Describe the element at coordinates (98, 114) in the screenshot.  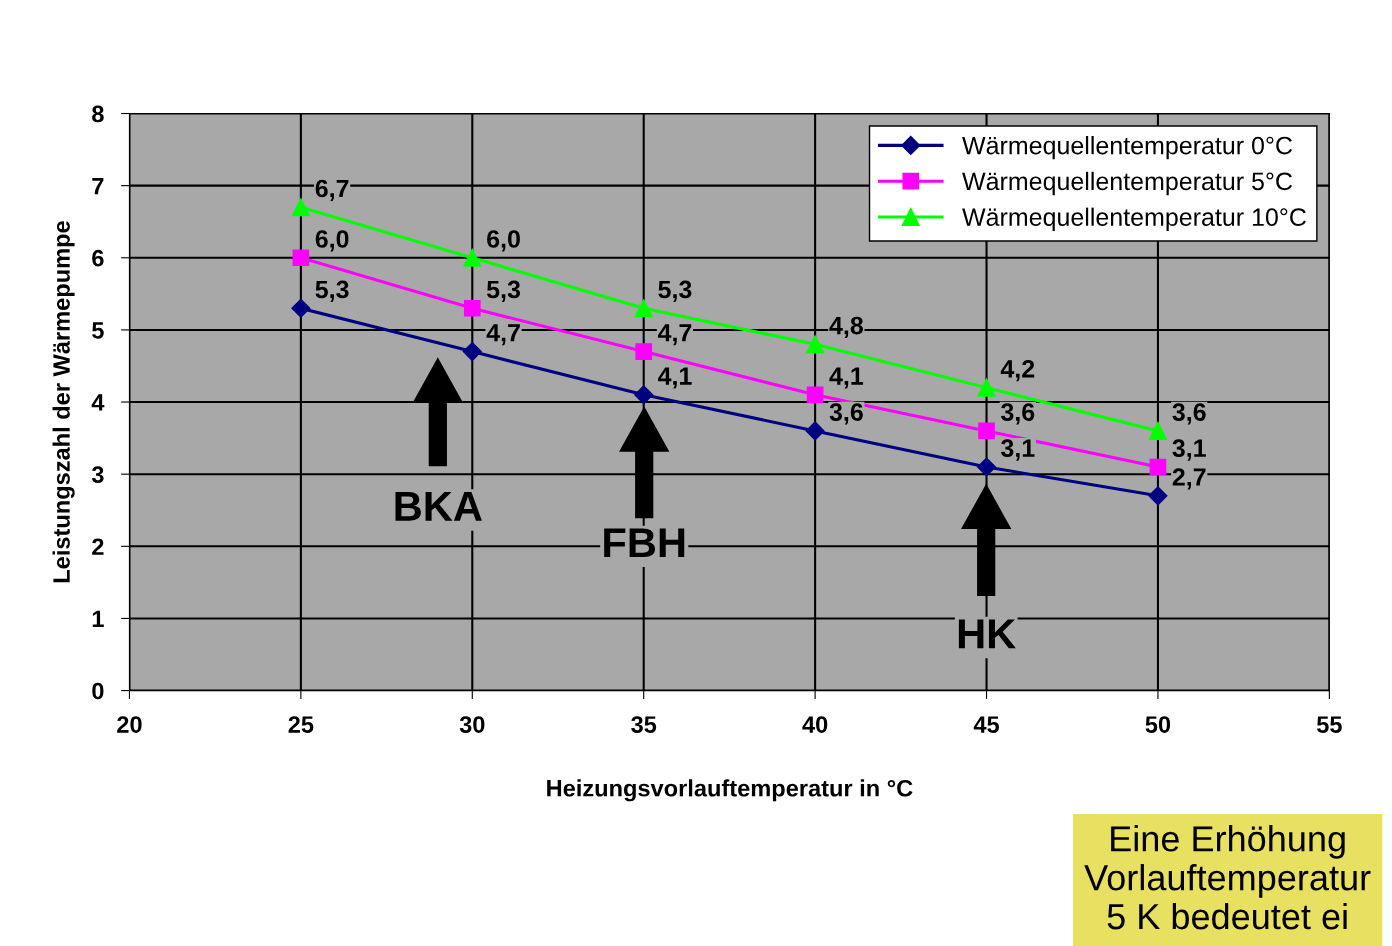
I see `y-tick-label: 8` at that location.